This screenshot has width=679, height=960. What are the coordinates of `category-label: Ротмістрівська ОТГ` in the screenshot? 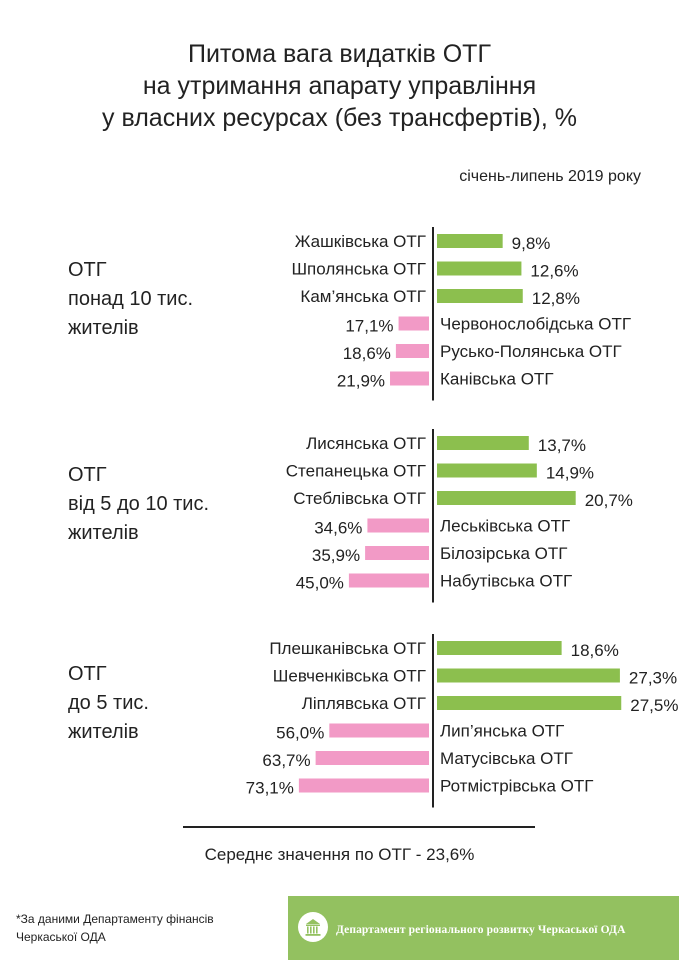 It's located at (516, 786).